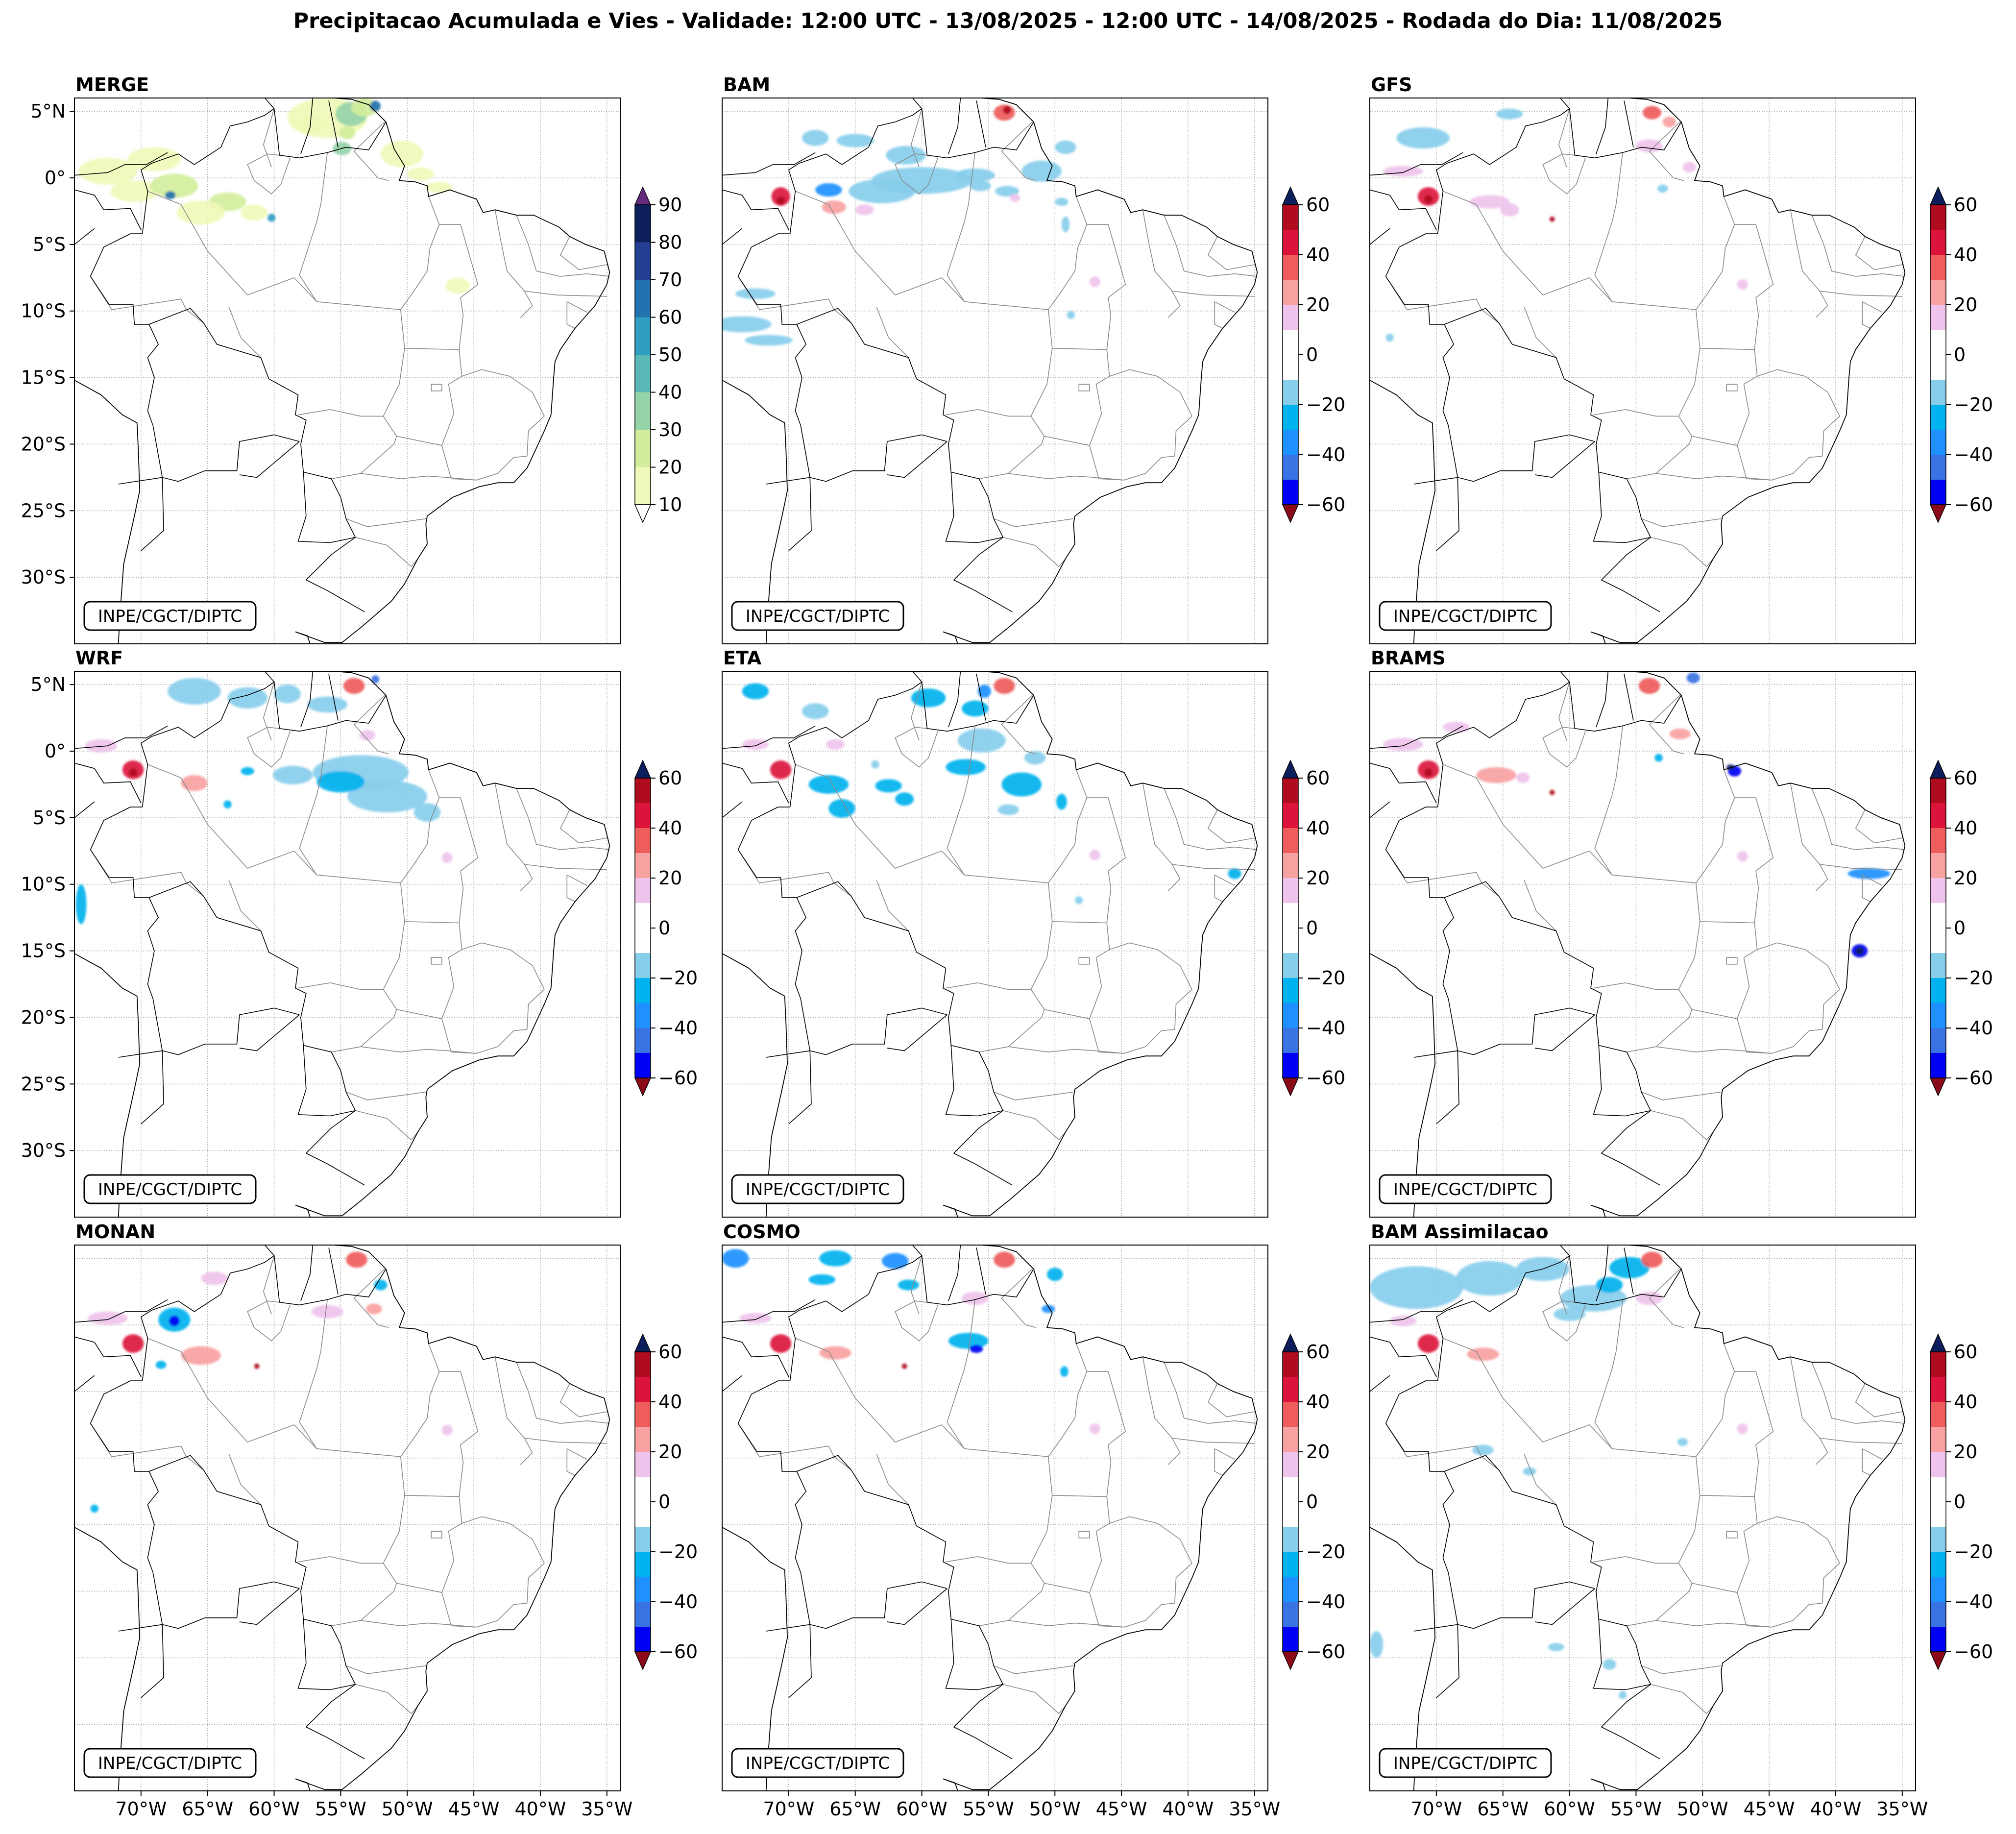  What do you see at coordinates (1318, 1352) in the screenshot?
I see `colorbar-tick-label: 60` at bounding box center [1318, 1352].